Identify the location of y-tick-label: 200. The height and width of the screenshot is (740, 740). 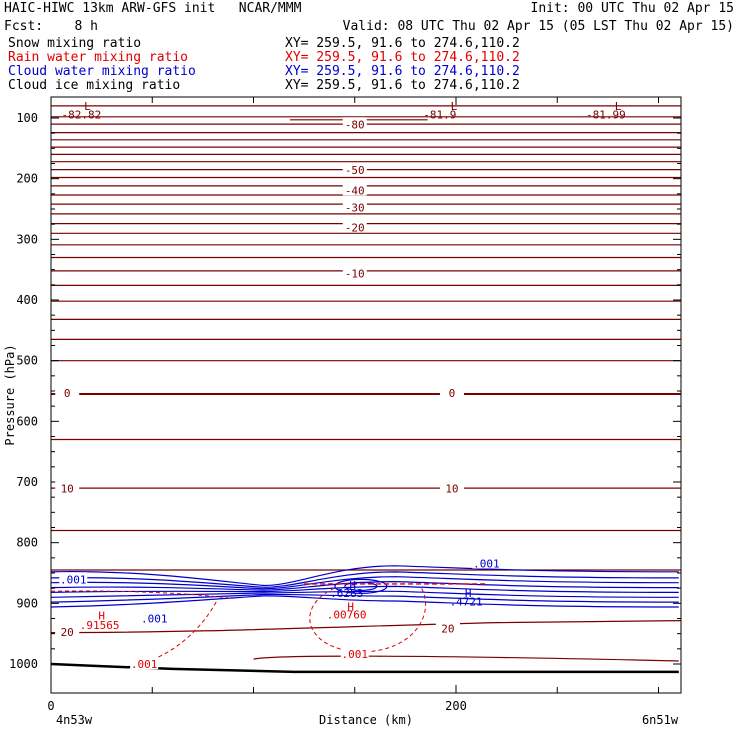
(27, 179).